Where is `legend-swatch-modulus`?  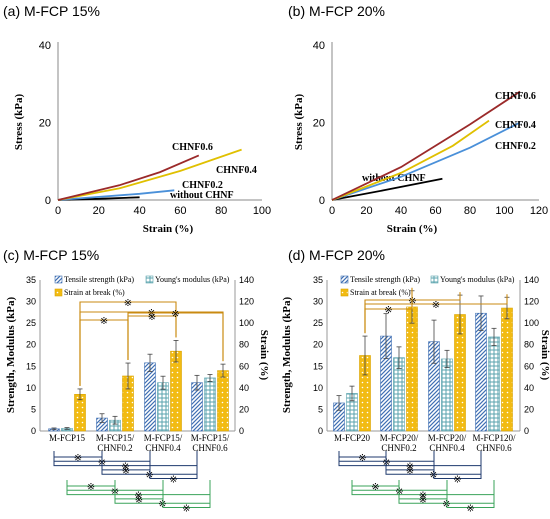
legend-swatch-modulus is located at coordinates (149, 279).